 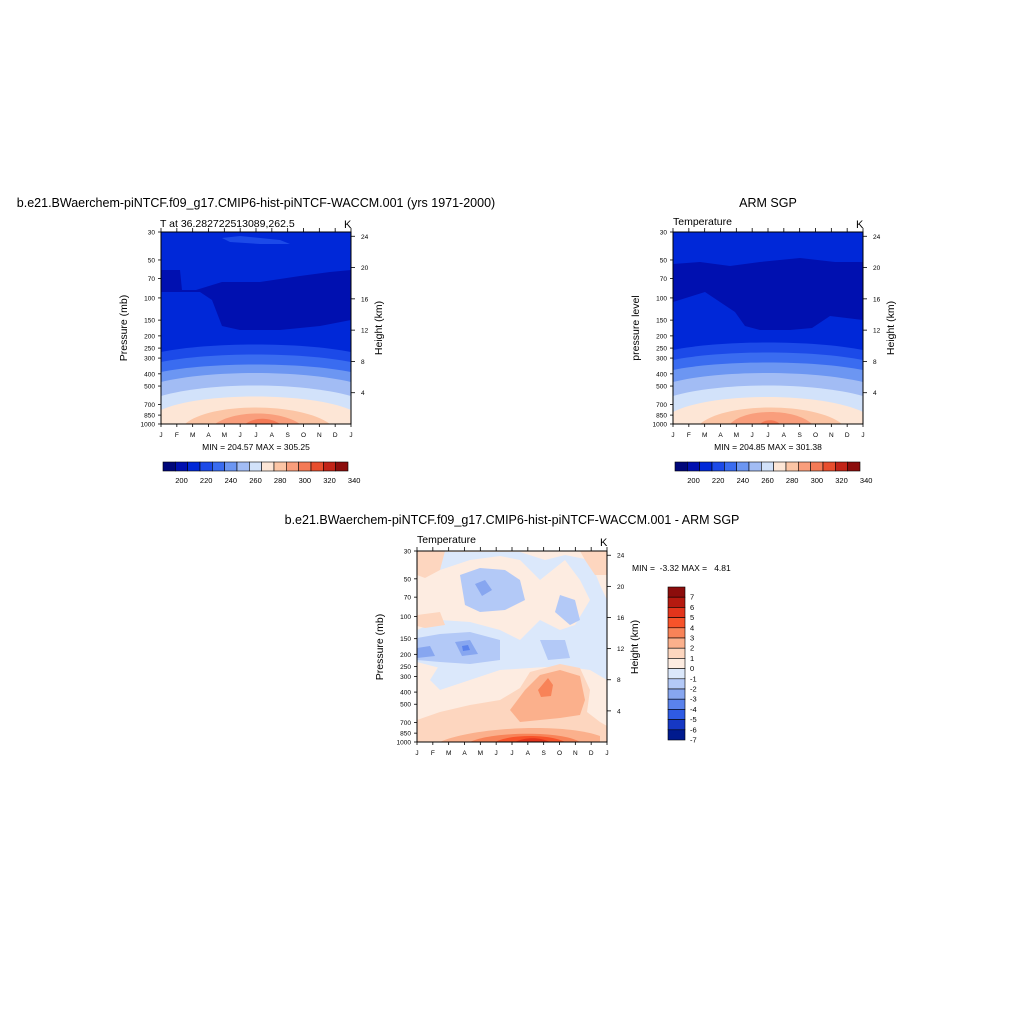 I want to click on y-tick-label: 300, so click(x=405, y=677).